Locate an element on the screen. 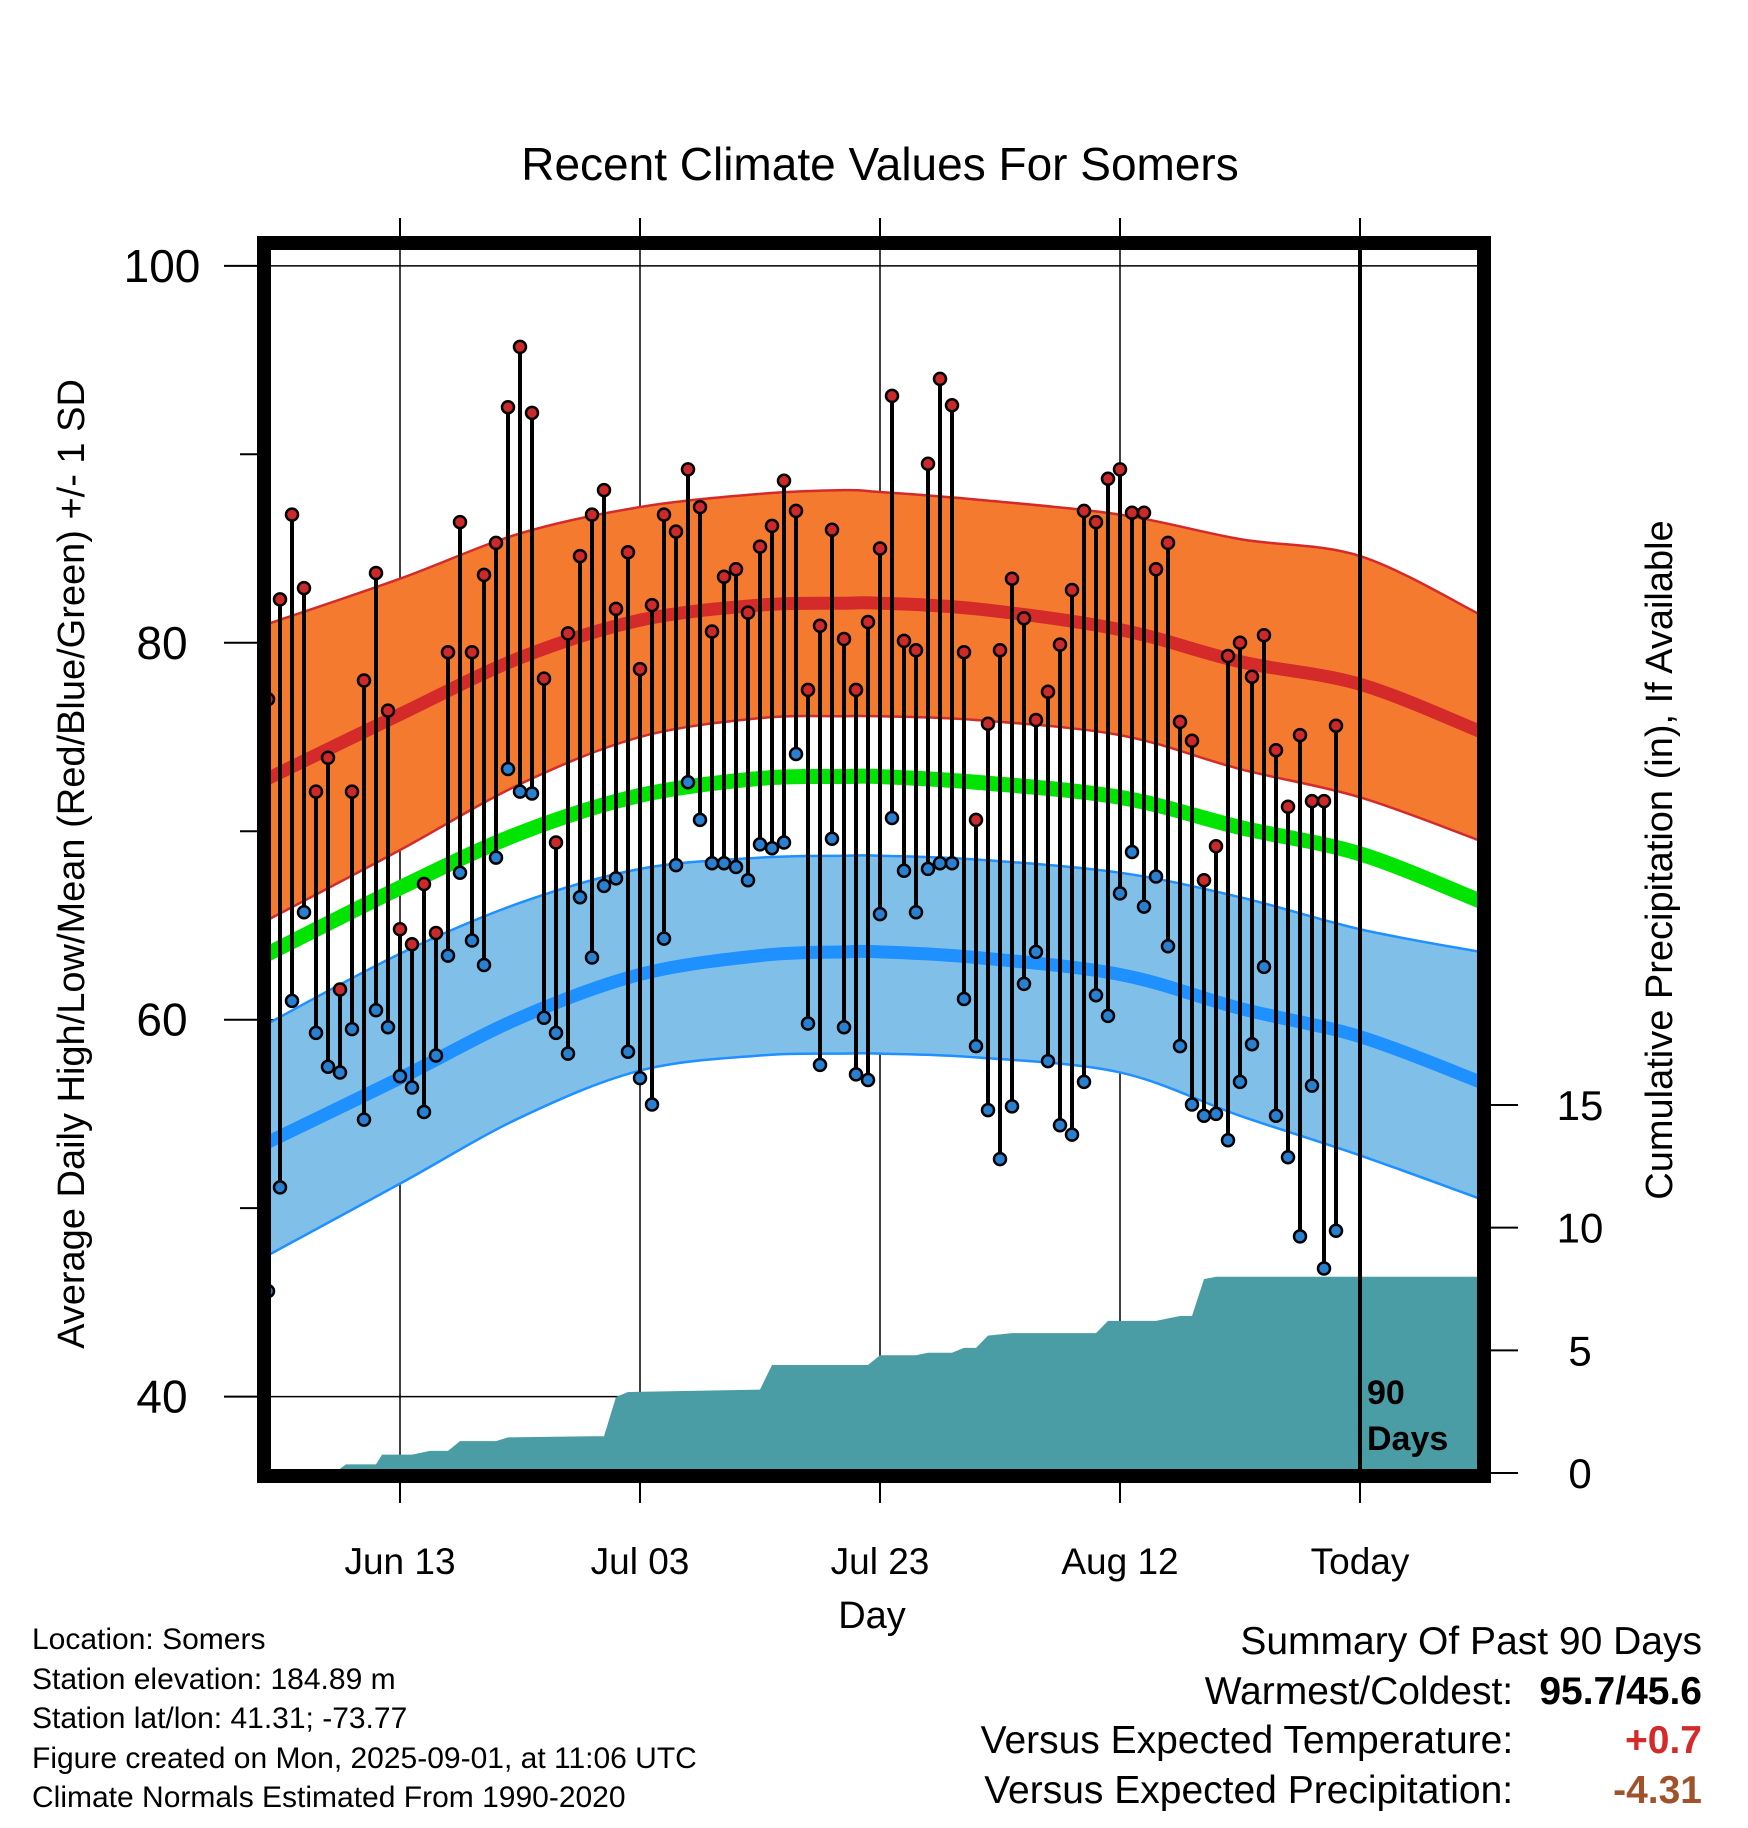 This screenshot has width=1748, height=1828. y-tick-label: 40 is located at coordinates (161, 1397).